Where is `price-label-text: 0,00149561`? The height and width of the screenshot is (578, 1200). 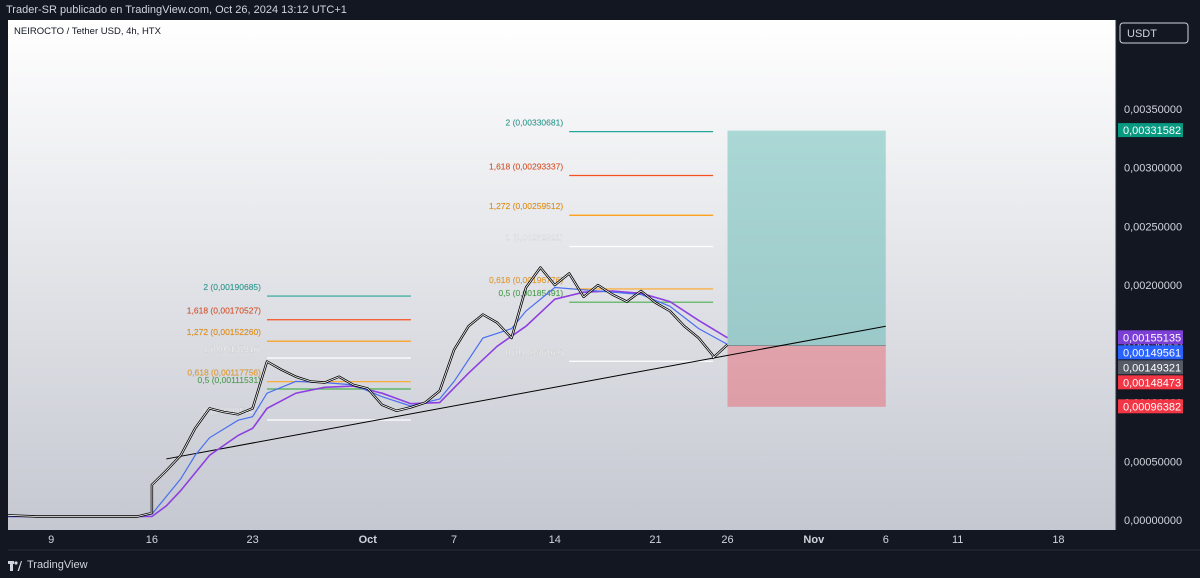
price-label-text: 0,00149561 is located at coordinates (1152, 353).